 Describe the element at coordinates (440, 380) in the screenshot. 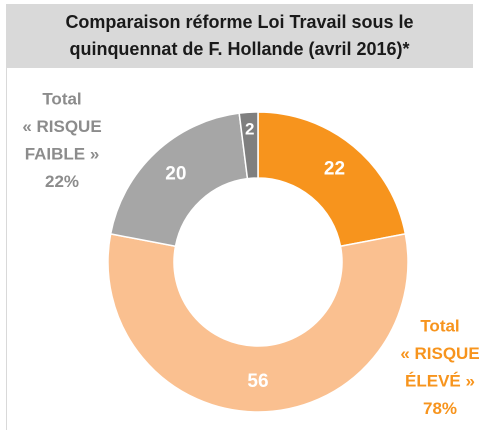

I see `annotation: ÉLEVÉ »` at that location.